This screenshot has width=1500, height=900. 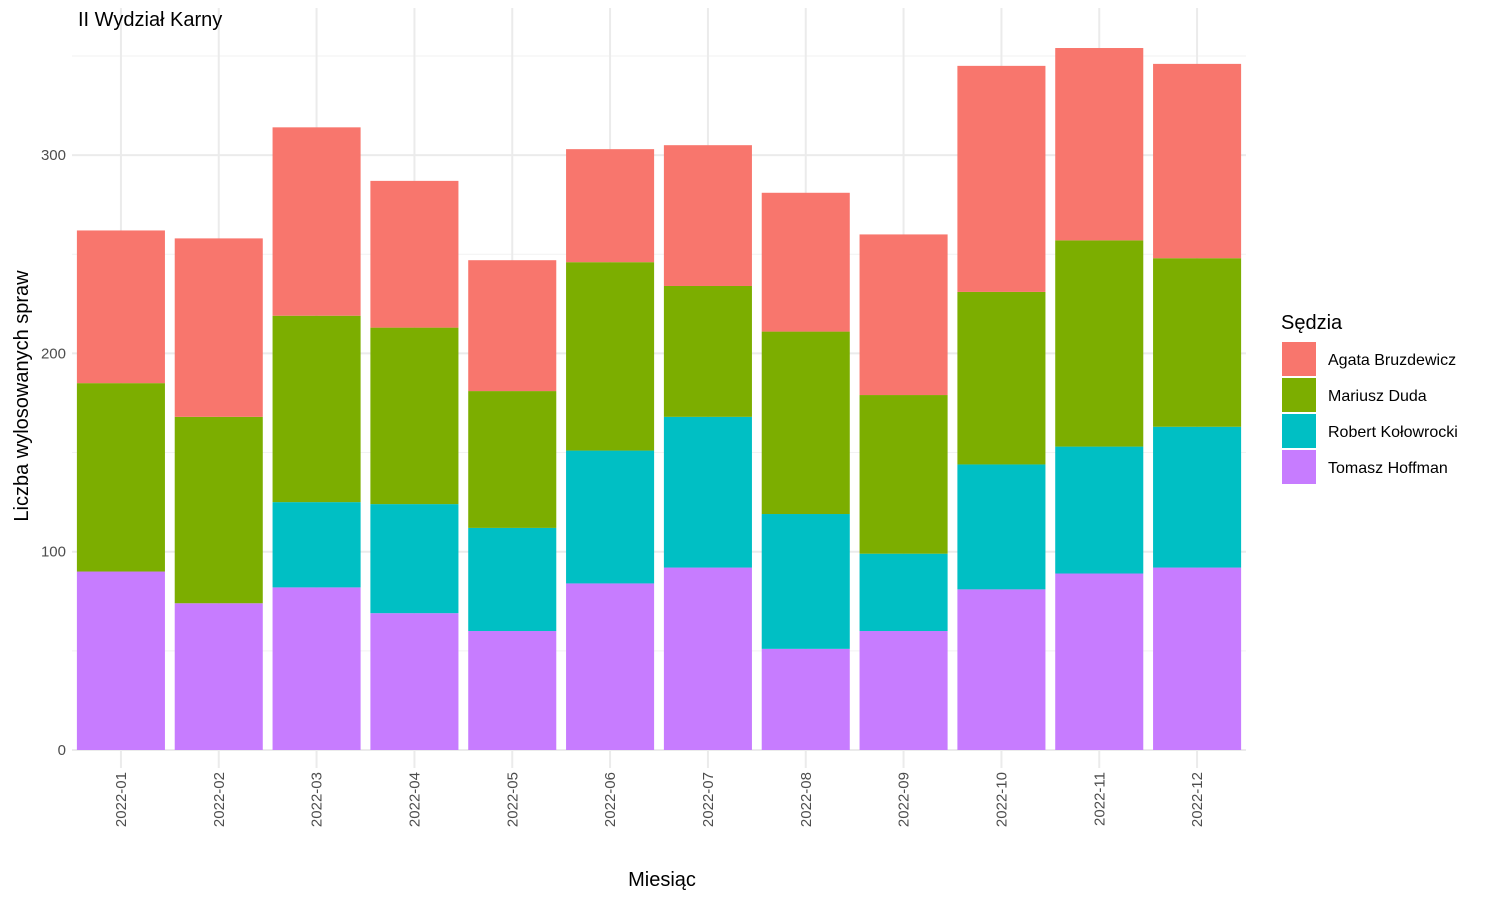 I want to click on legend-label: Mariusz Duda, so click(x=1377, y=396).